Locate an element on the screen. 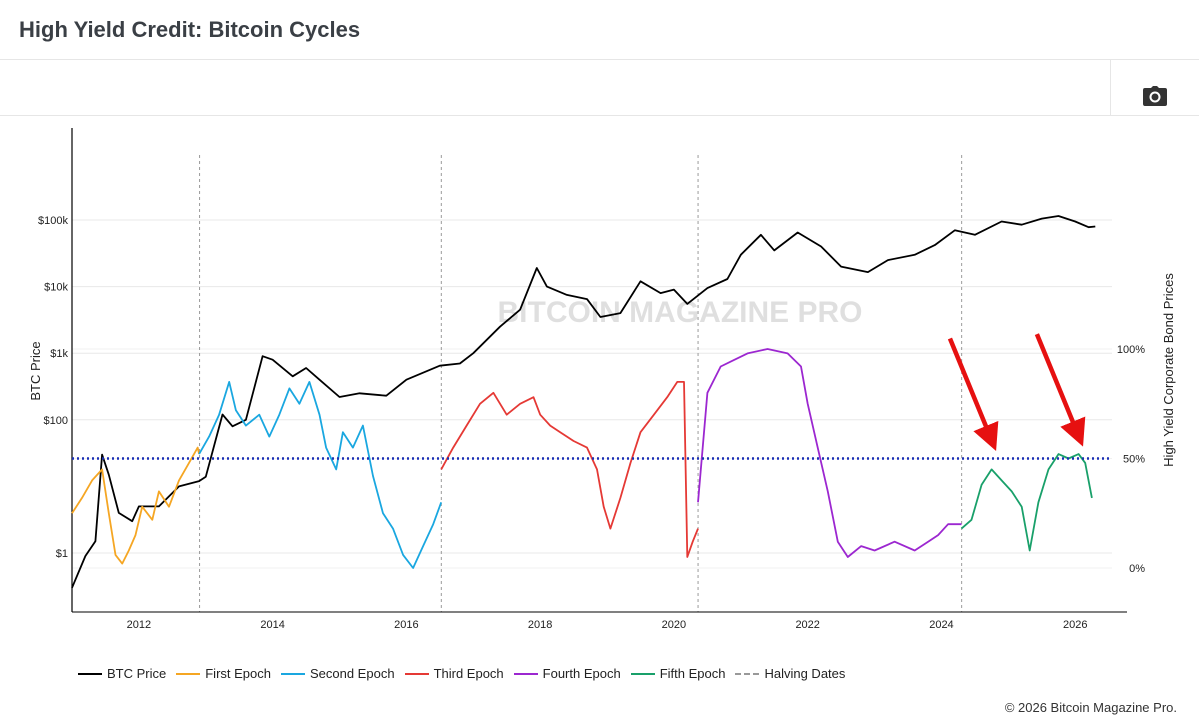  y-tick-label-left: $10k is located at coordinates (56, 288).